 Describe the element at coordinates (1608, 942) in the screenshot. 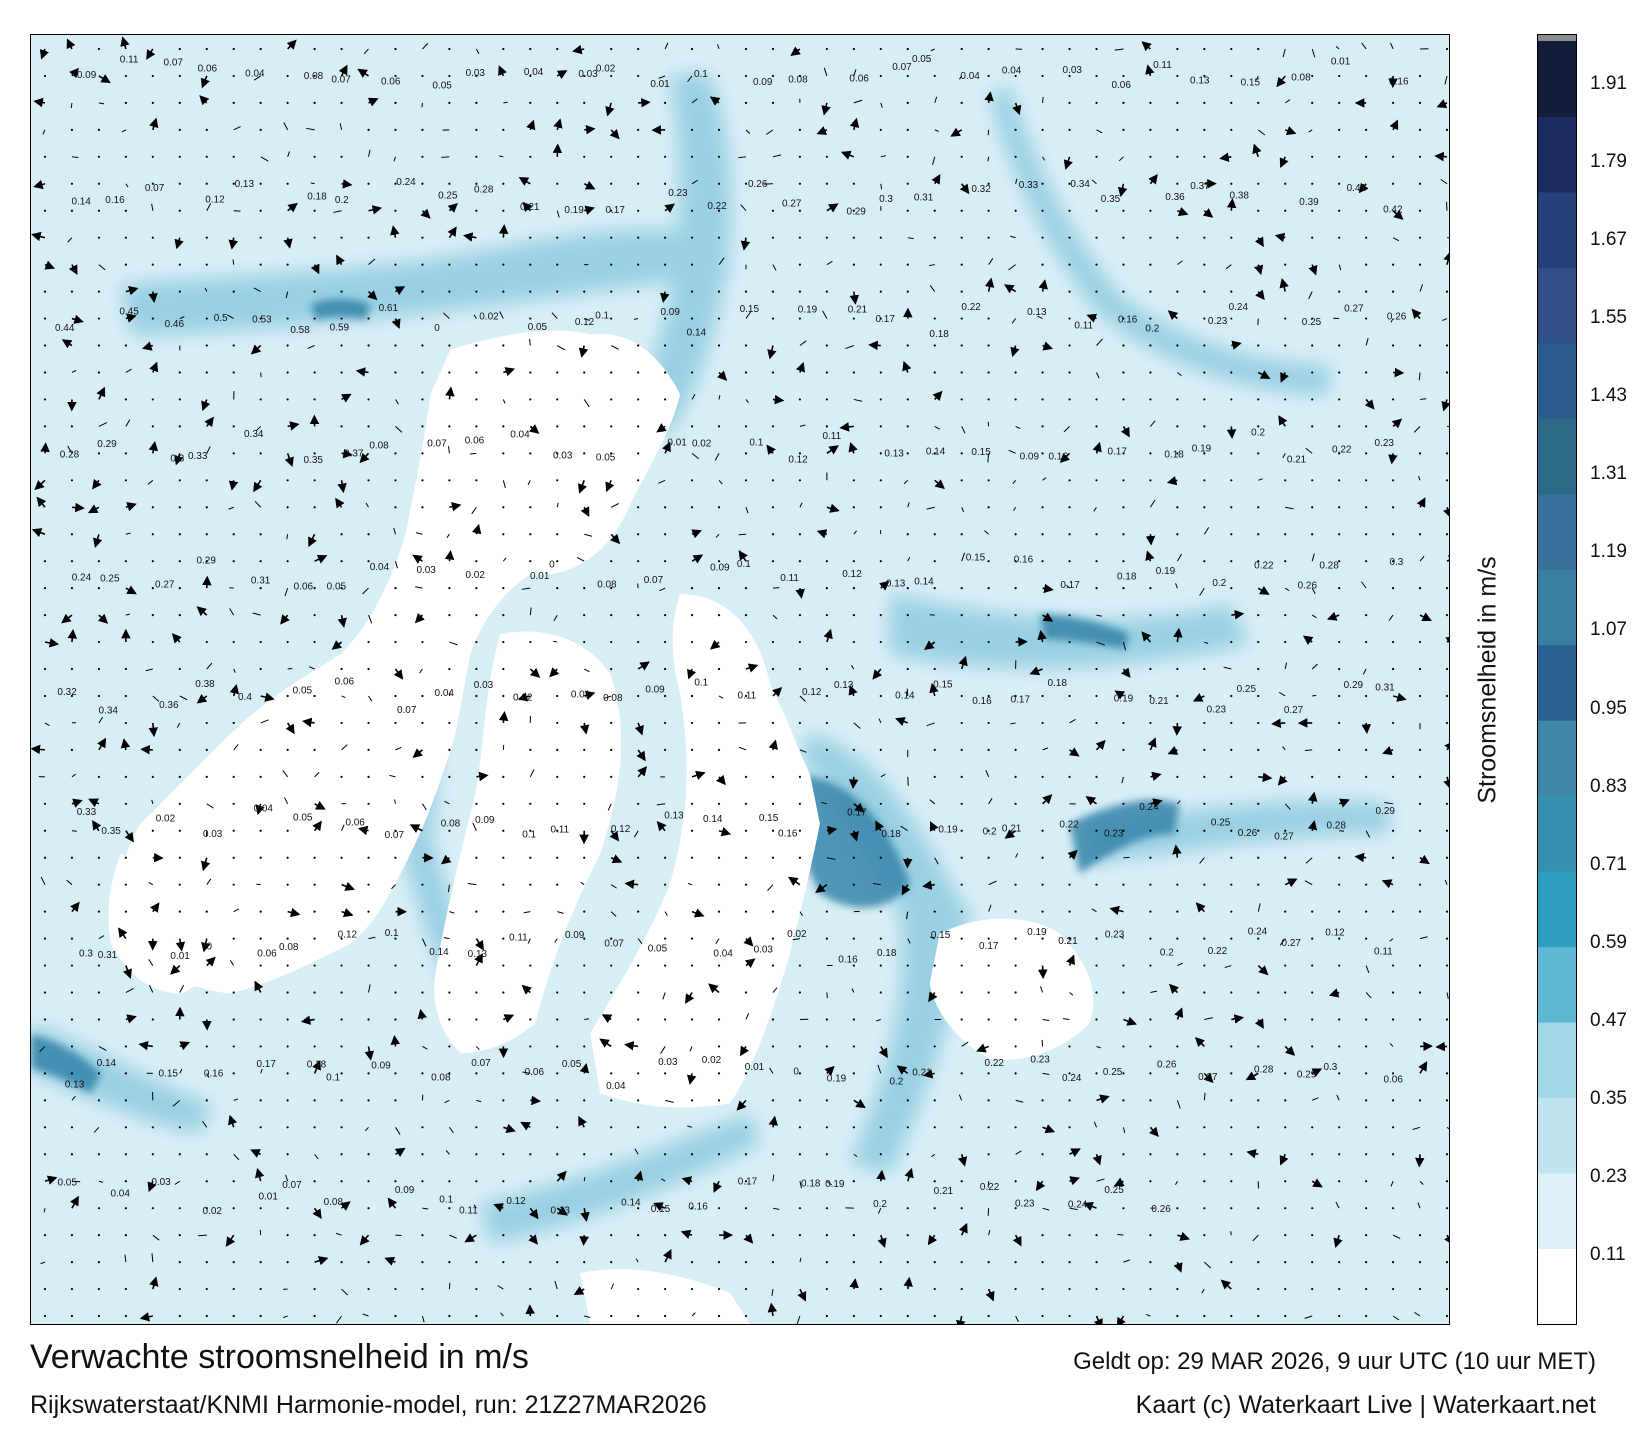

I see `colorbar-tick-label: 0.59` at that location.